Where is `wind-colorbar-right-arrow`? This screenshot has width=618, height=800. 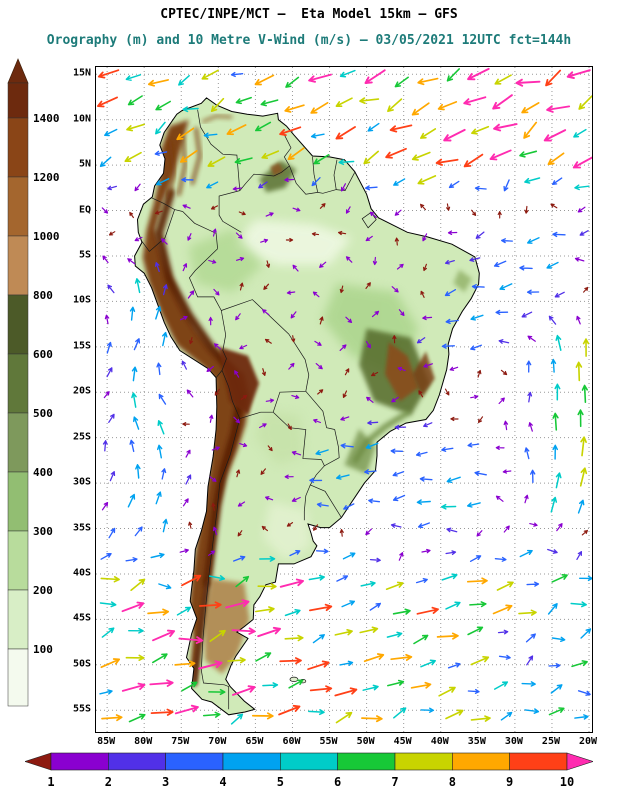 wind-colorbar-right-arrow is located at coordinates (579, 761).